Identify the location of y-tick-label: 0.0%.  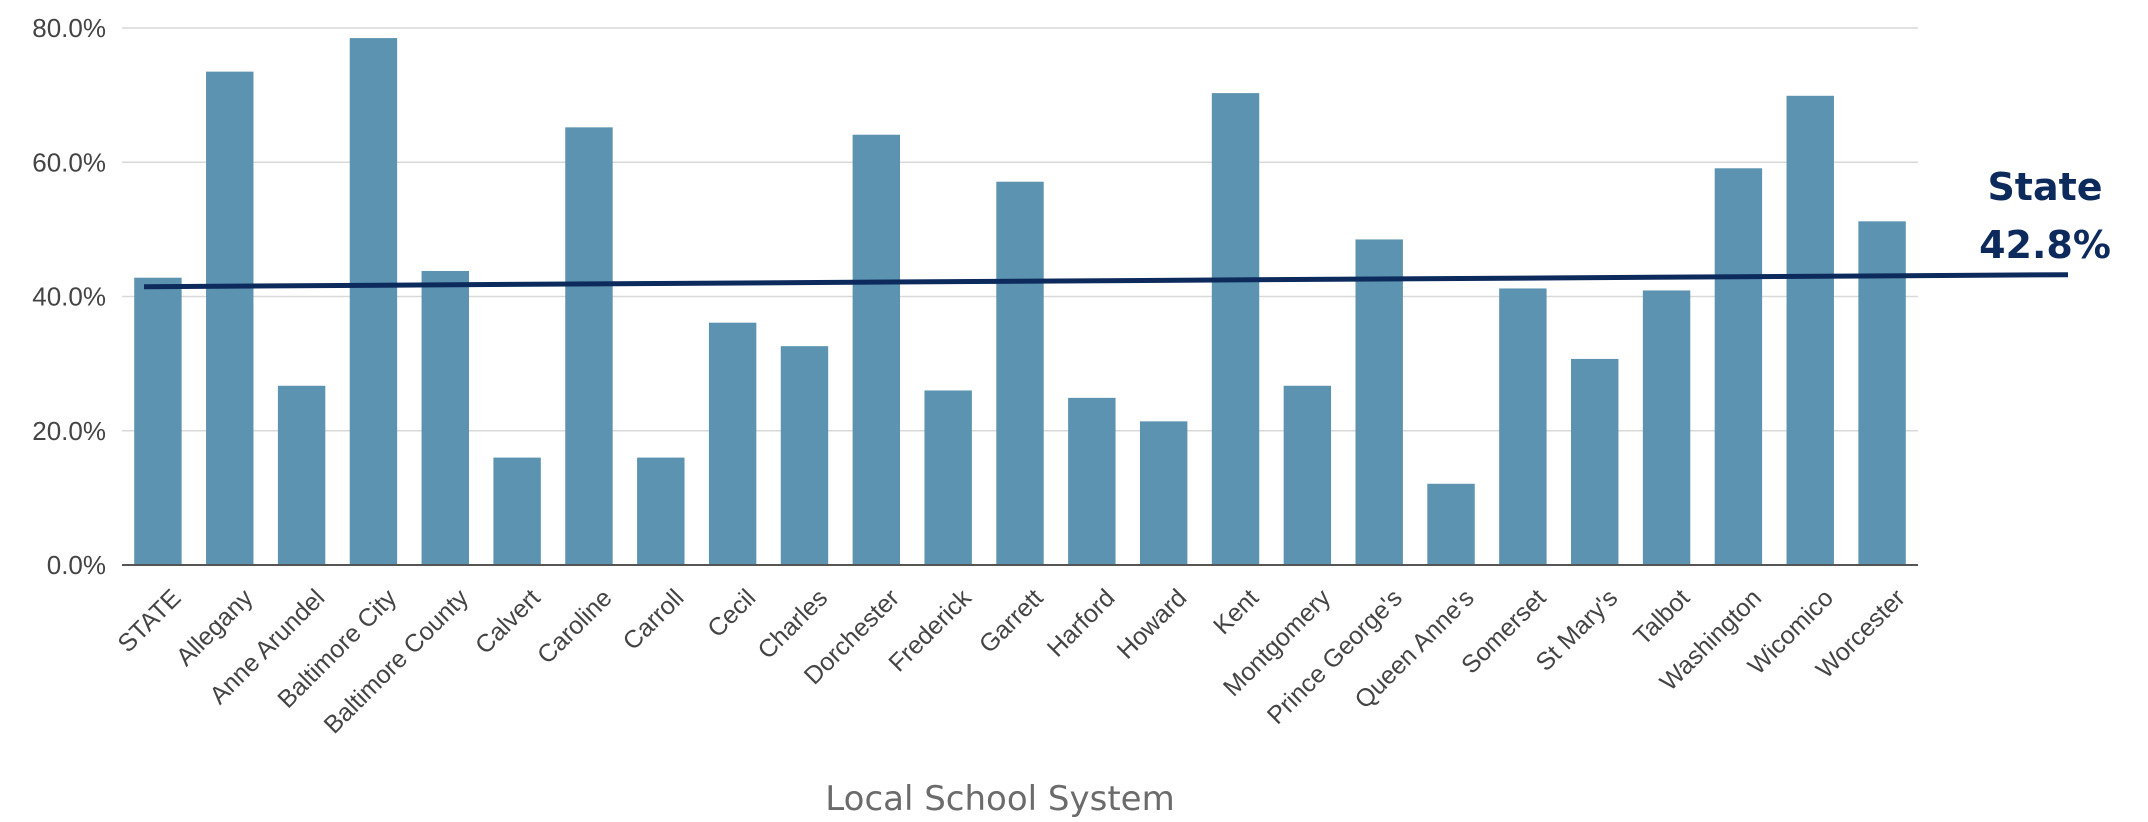
(76, 565).